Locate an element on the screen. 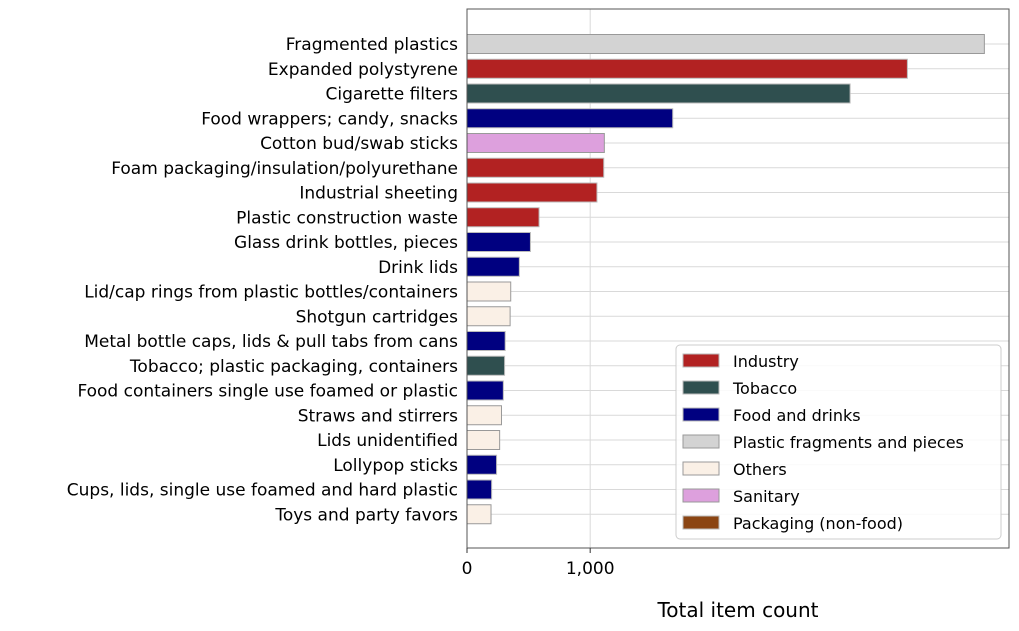 The image size is (1019, 631). bar-food-wrappers-candy-snacks is located at coordinates (570, 118).